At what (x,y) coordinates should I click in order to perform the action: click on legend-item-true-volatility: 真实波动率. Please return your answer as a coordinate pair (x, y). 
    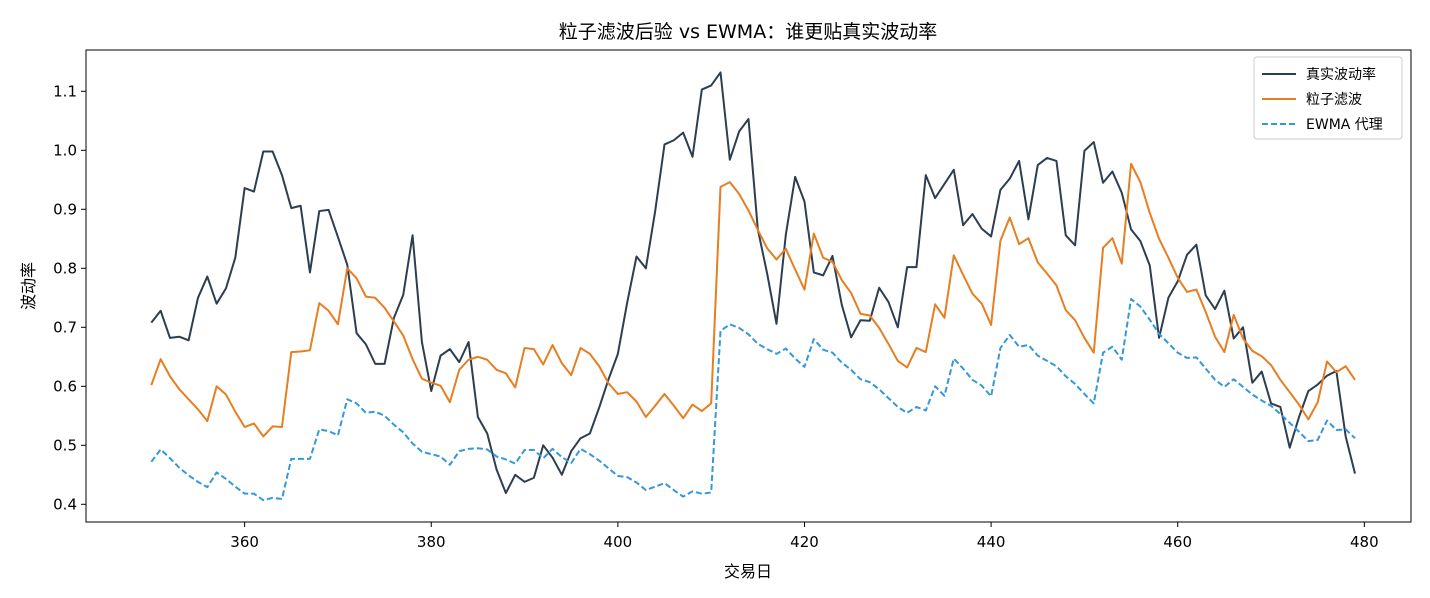
    Looking at the image, I should click on (1341, 74).